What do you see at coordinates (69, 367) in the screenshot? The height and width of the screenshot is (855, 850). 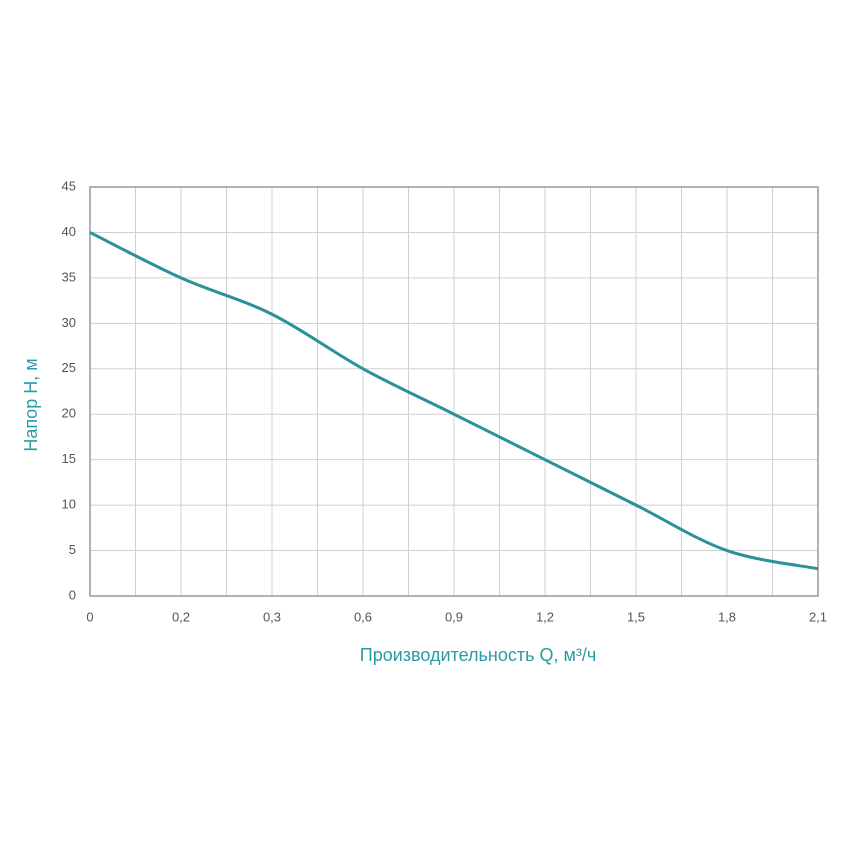 I see `y-tick-label: 25` at bounding box center [69, 367].